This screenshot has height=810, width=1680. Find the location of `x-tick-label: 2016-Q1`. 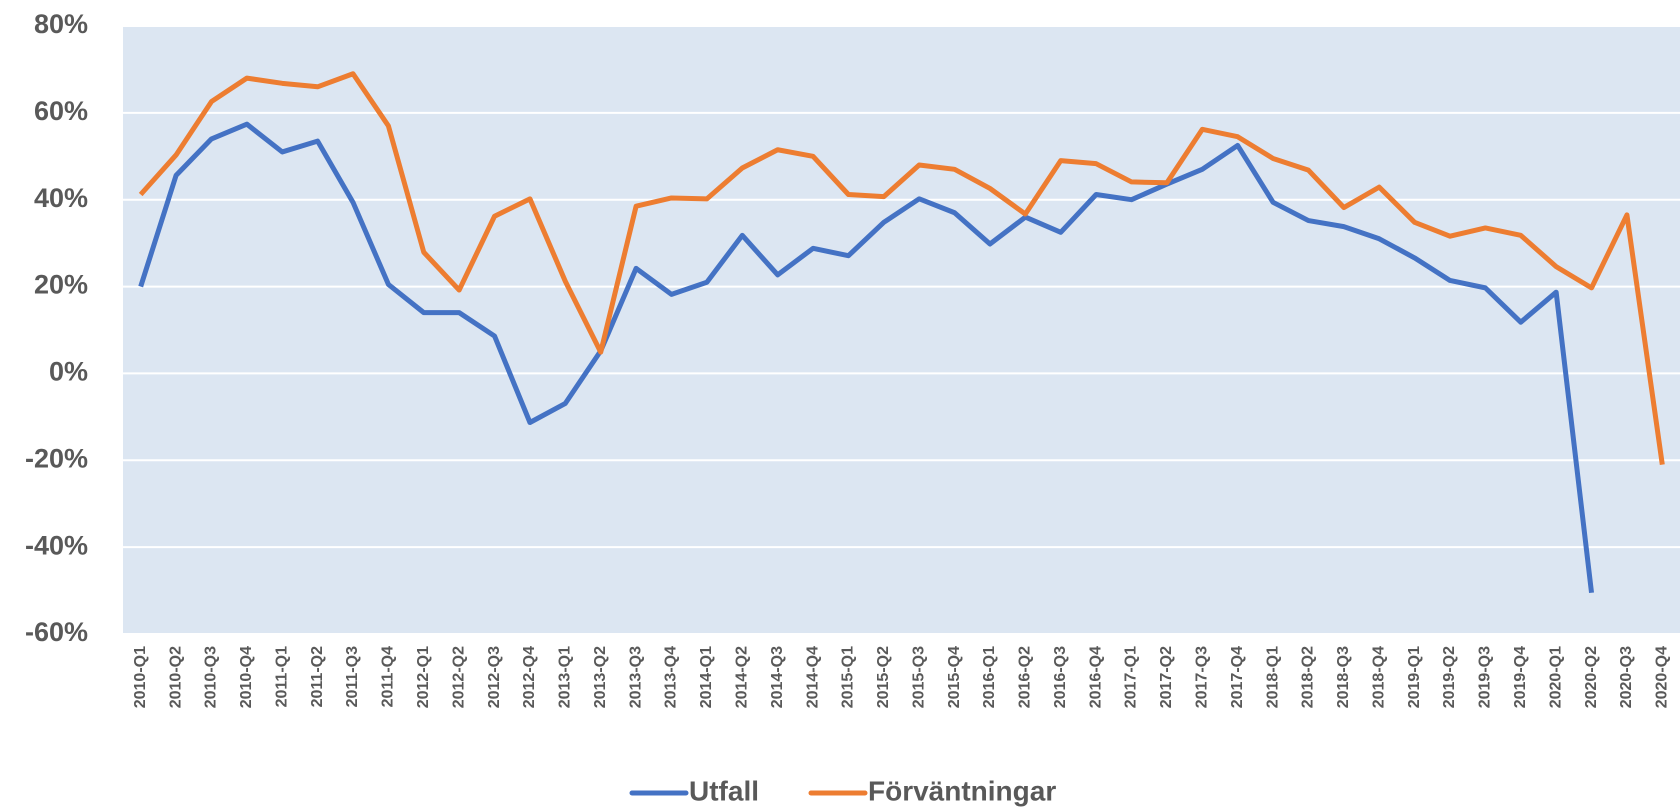

x-tick-label: 2016-Q1 is located at coordinates (989, 677).